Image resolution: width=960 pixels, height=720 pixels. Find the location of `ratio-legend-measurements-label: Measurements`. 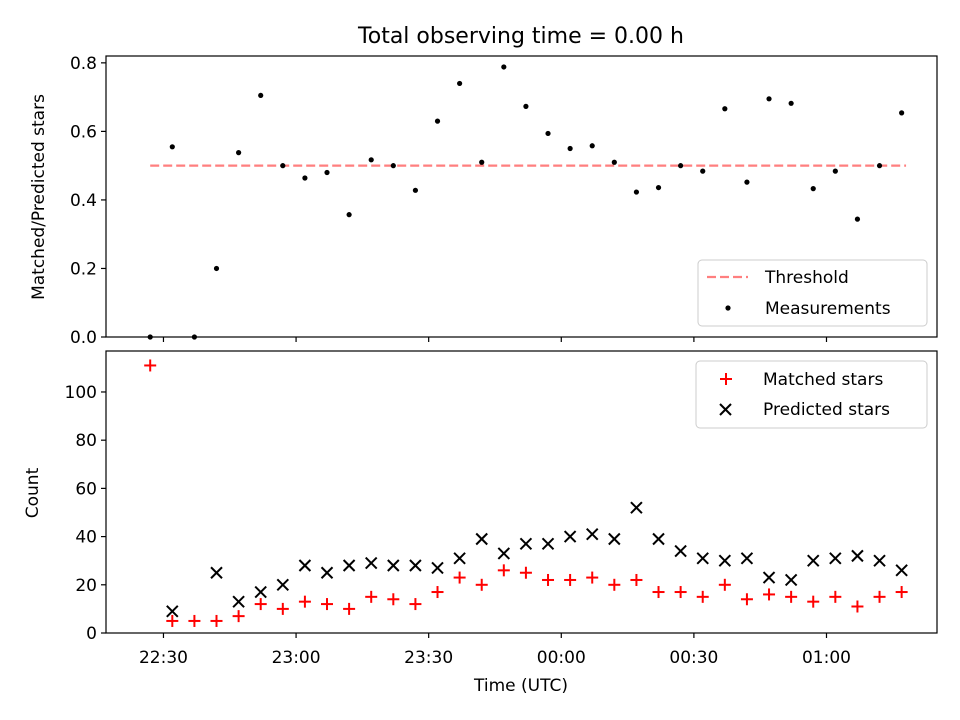

ratio-legend-measurements-label: Measurements is located at coordinates (828, 309).